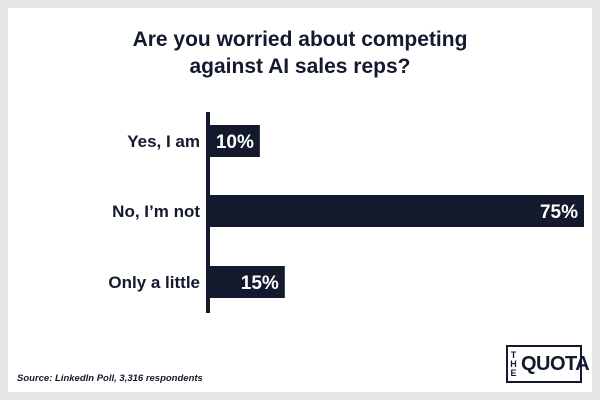 The width and height of the screenshot is (600, 400). What do you see at coordinates (154, 282) in the screenshot?
I see `category-label: Only a little` at bounding box center [154, 282].